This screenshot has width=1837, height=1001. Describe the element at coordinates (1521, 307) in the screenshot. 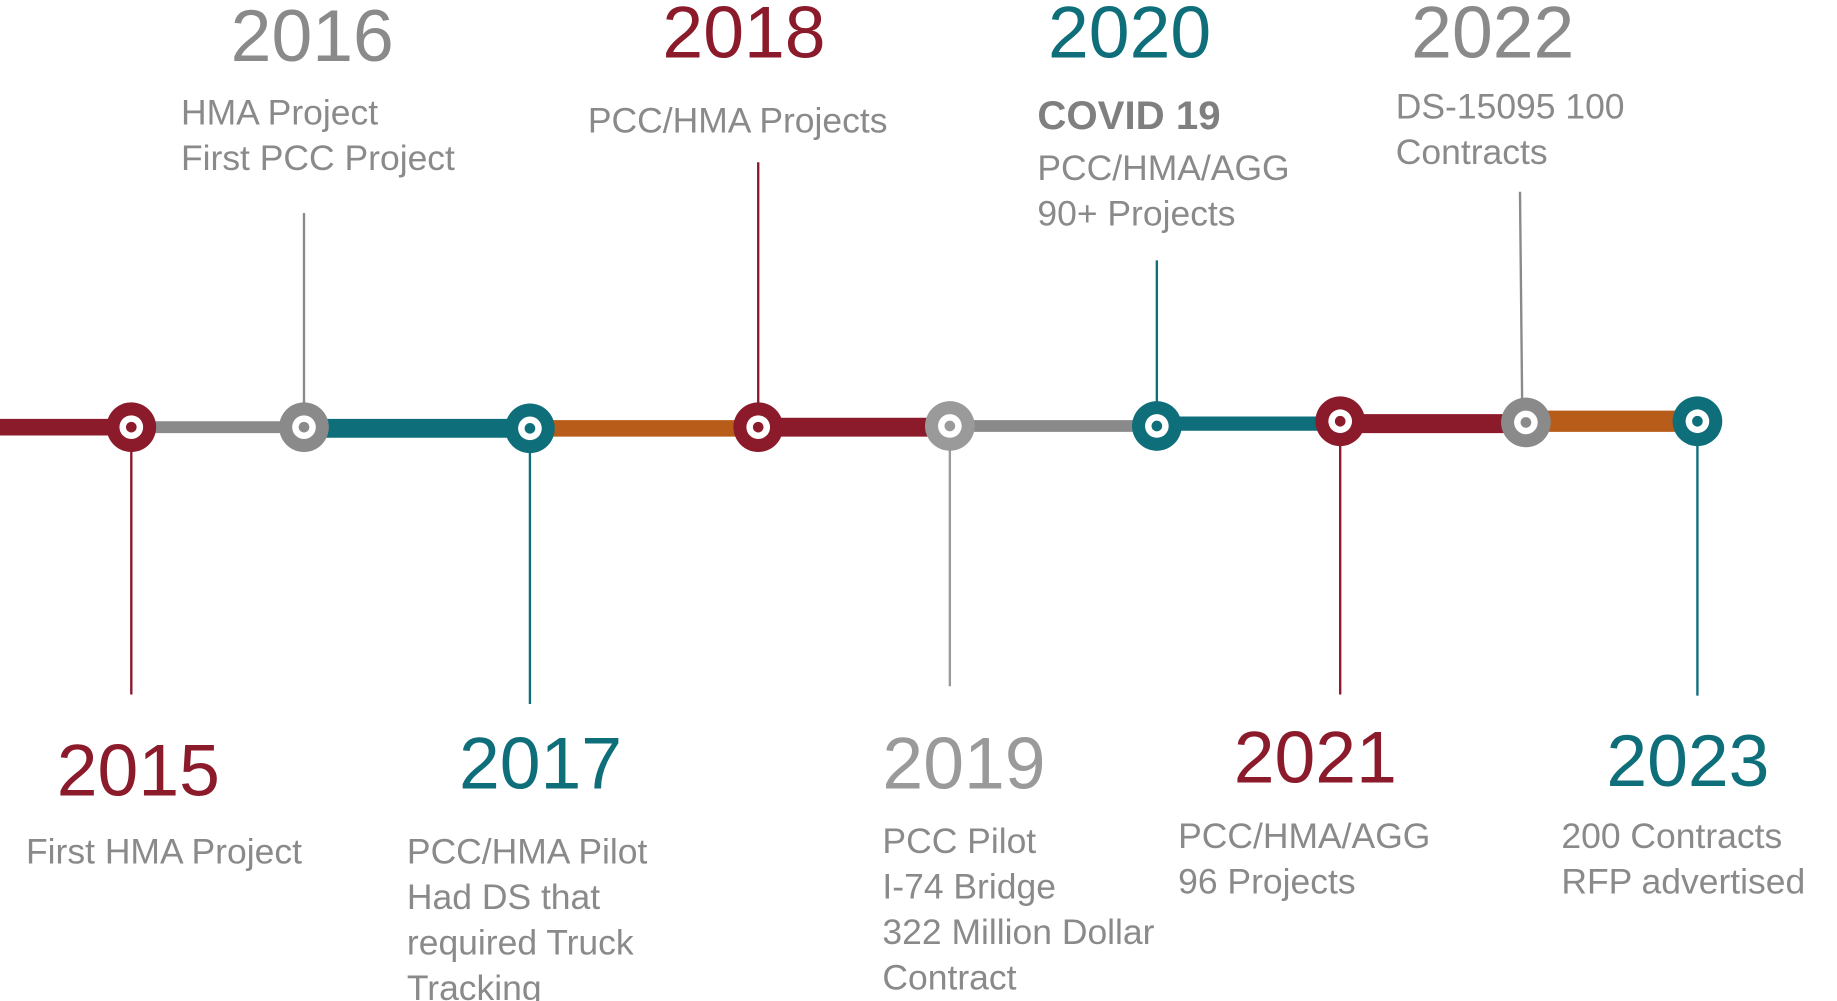

I see `connector` at that location.